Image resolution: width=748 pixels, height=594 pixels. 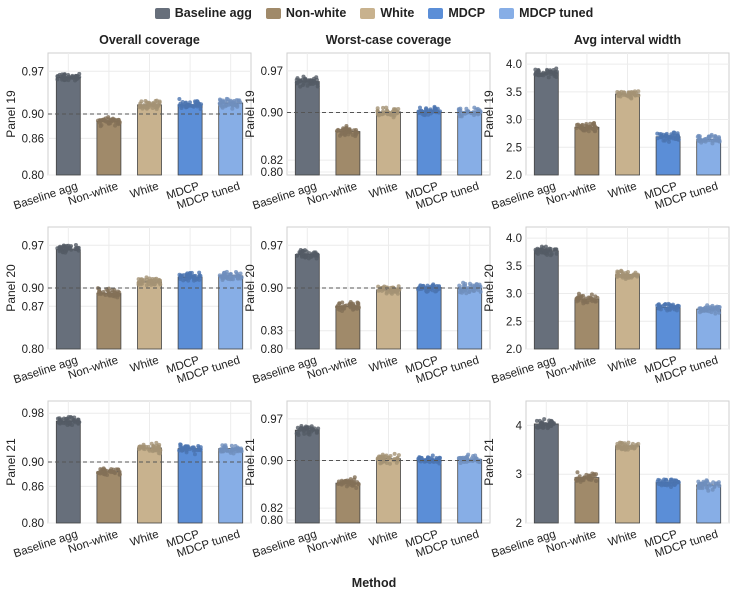 What do you see at coordinates (33, 307) in the screenshot?
I see `y-tick-label: 0.87` at bounding box center [33, 307].